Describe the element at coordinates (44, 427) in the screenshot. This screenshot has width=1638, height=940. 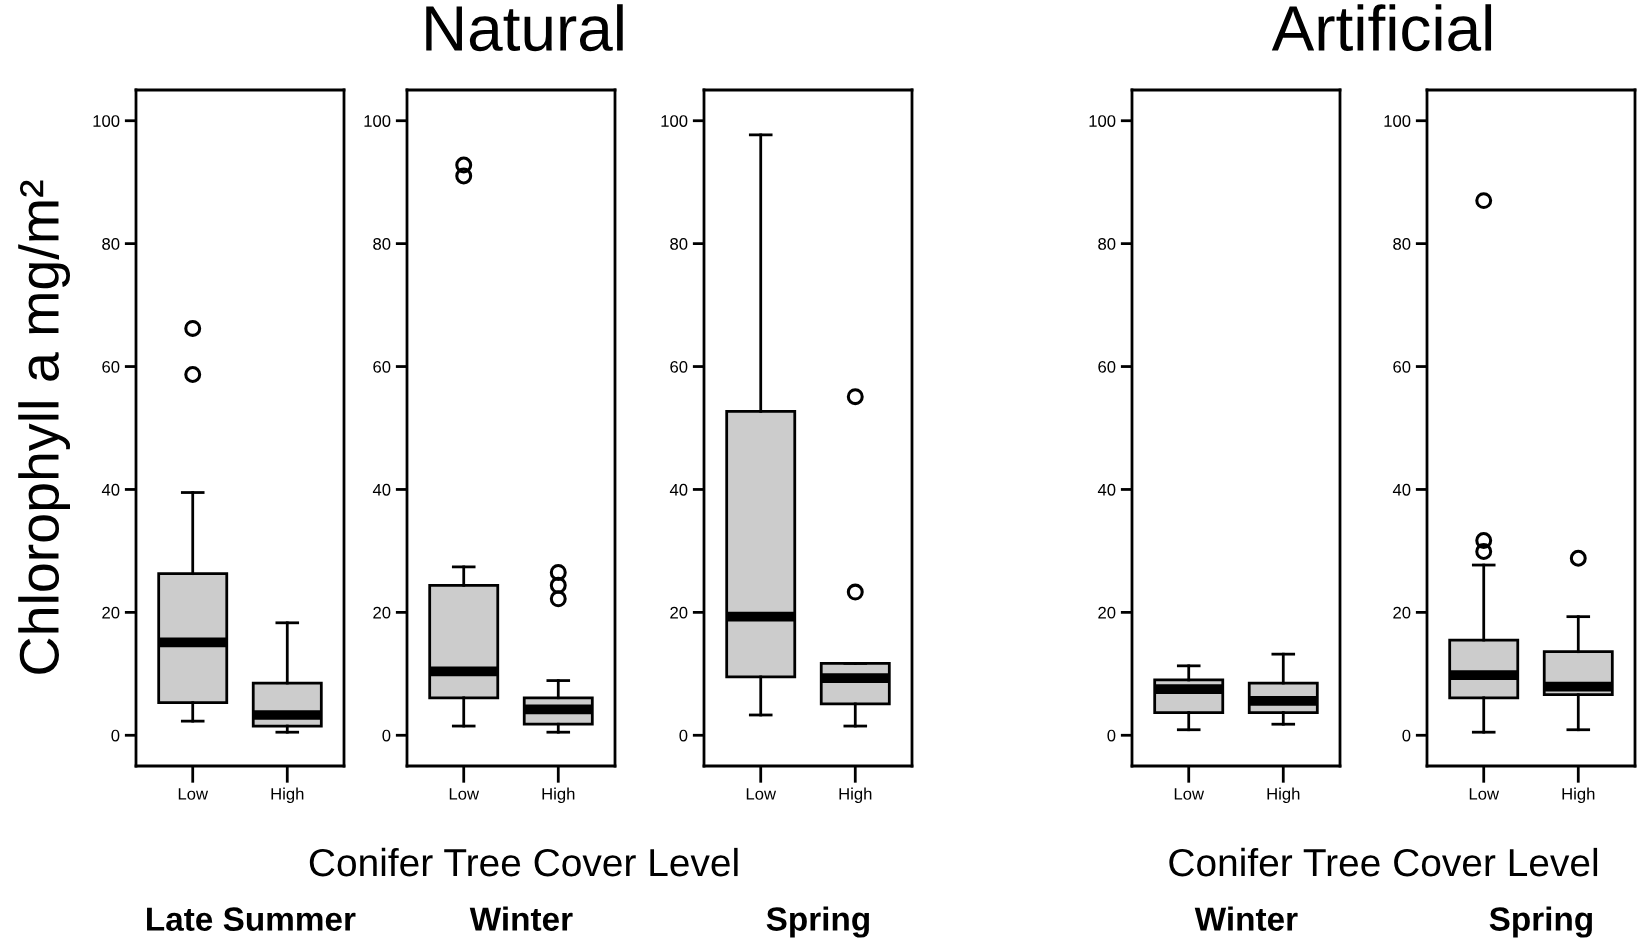
I see `y-axis-title: Chlorophyll a mg/m²` at that location.